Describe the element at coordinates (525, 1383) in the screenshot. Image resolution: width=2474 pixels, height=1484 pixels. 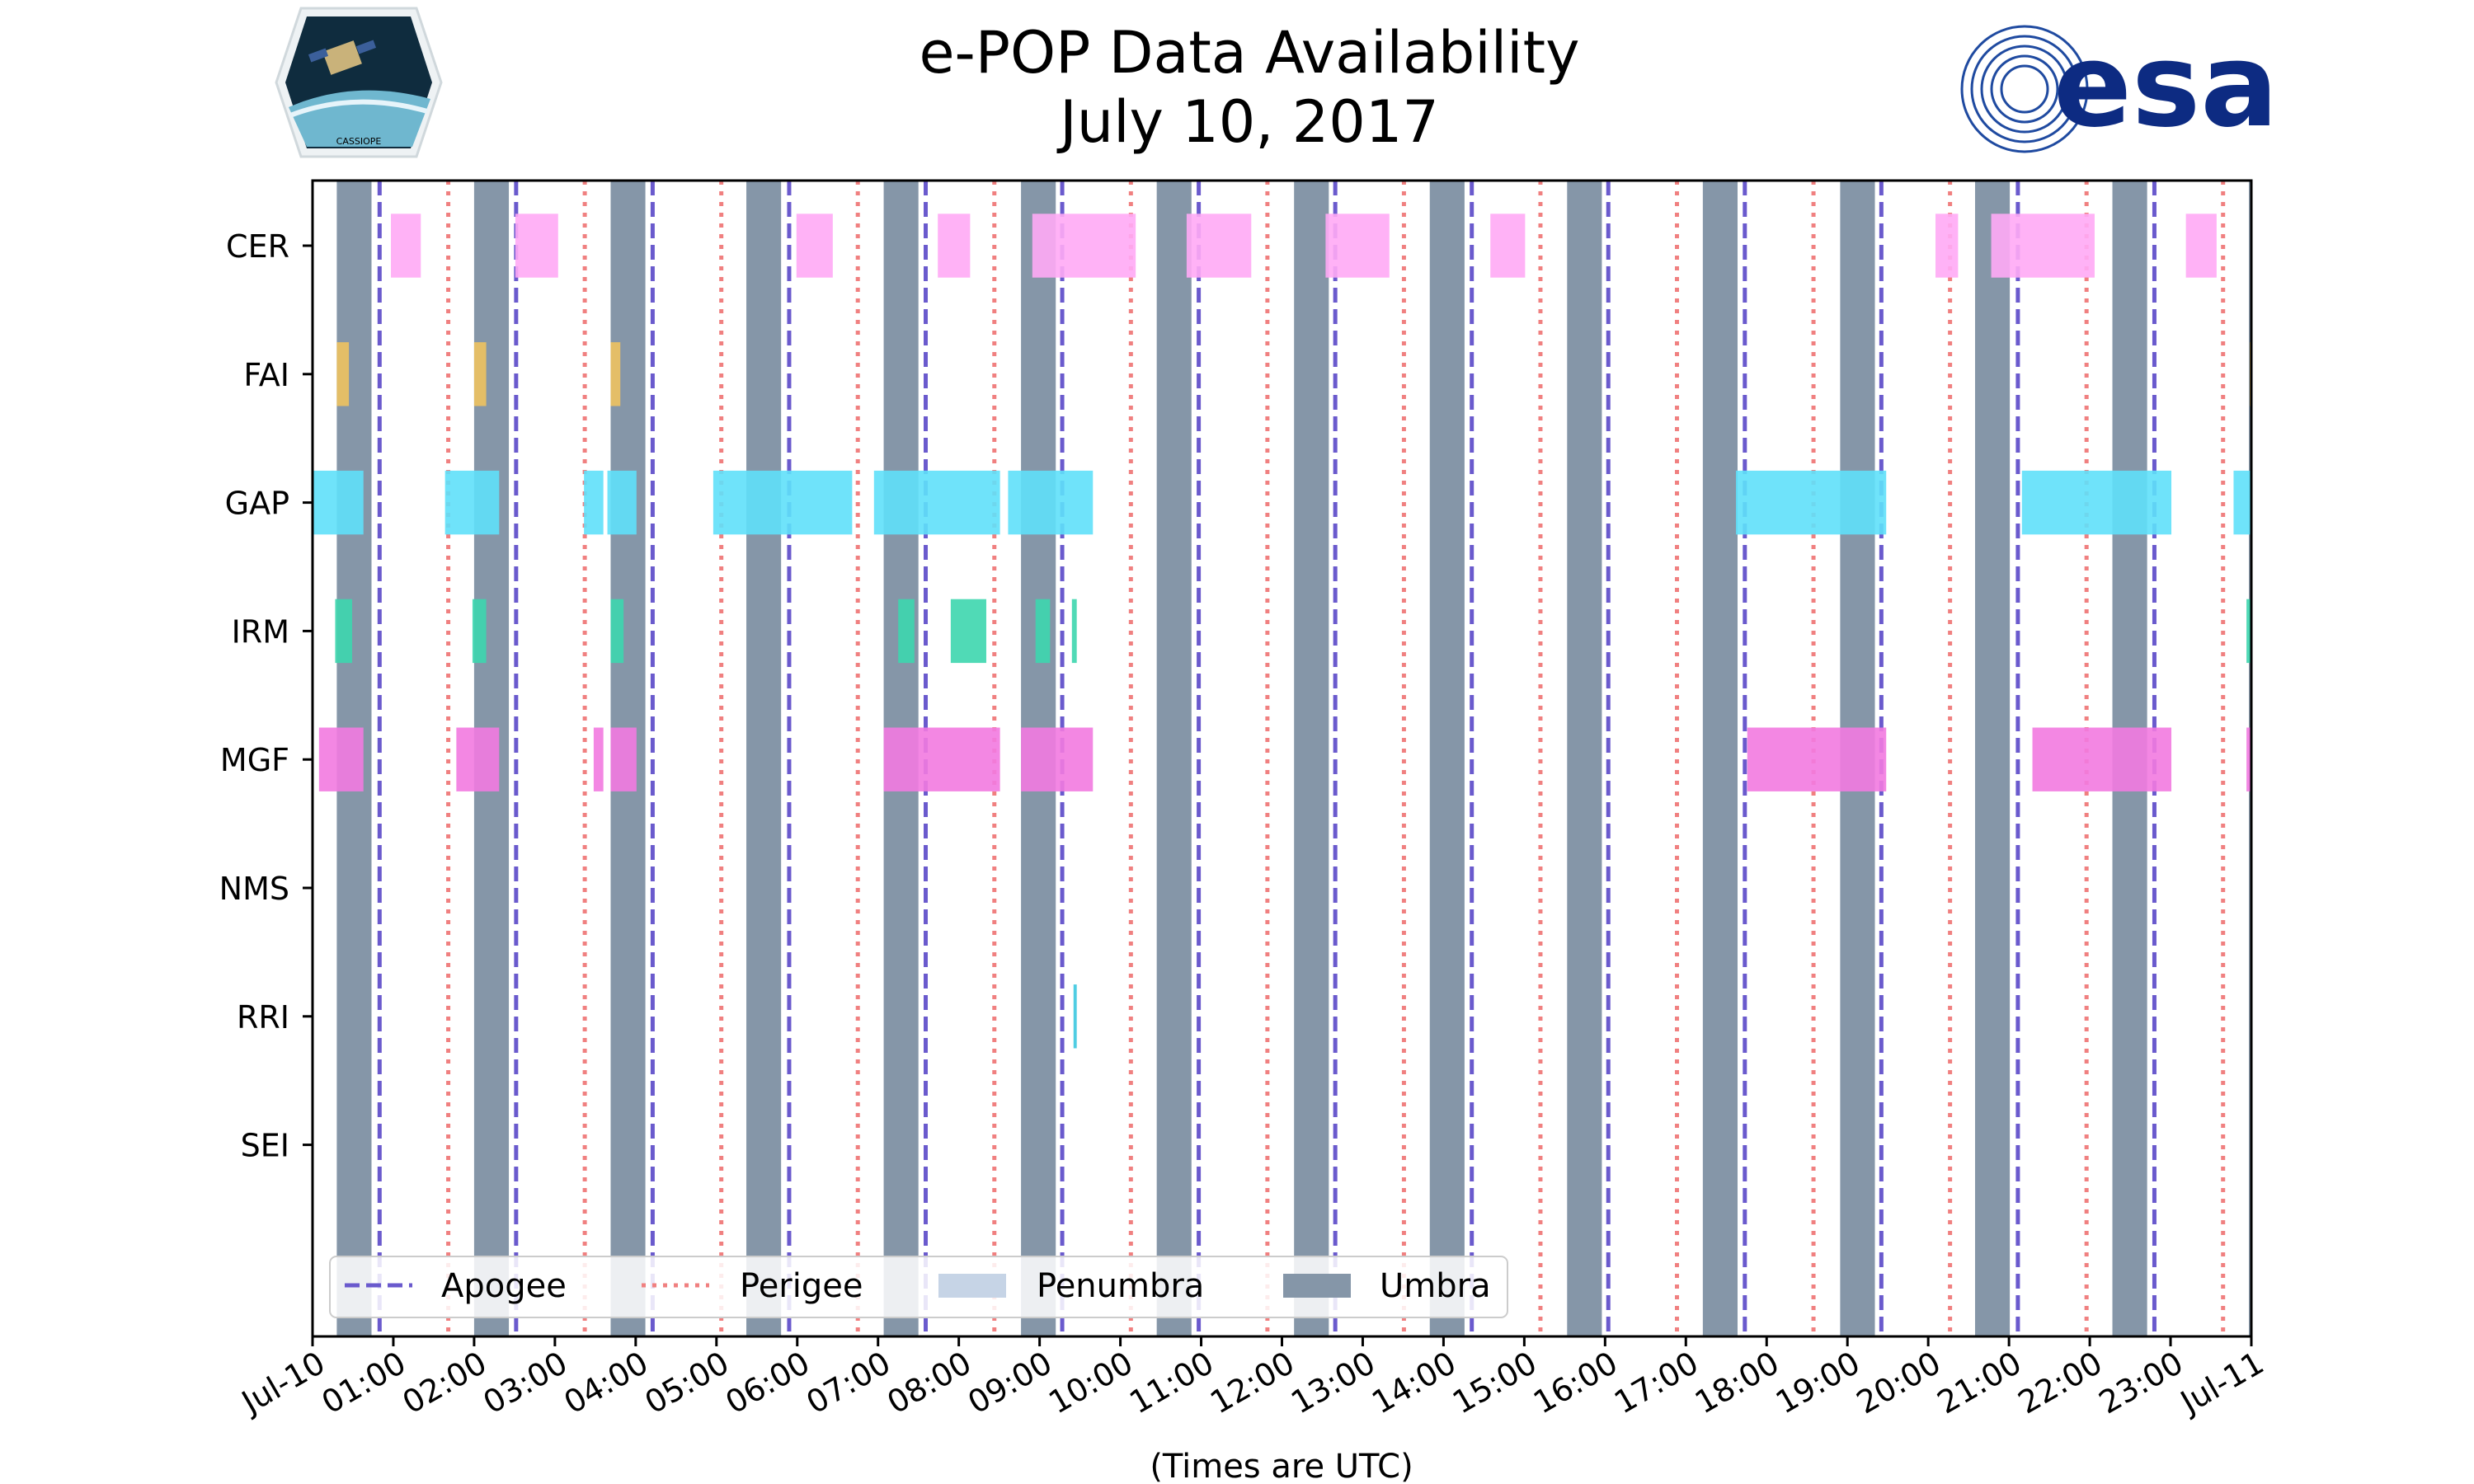
I see `x-tick-label: 03:00` at that location.